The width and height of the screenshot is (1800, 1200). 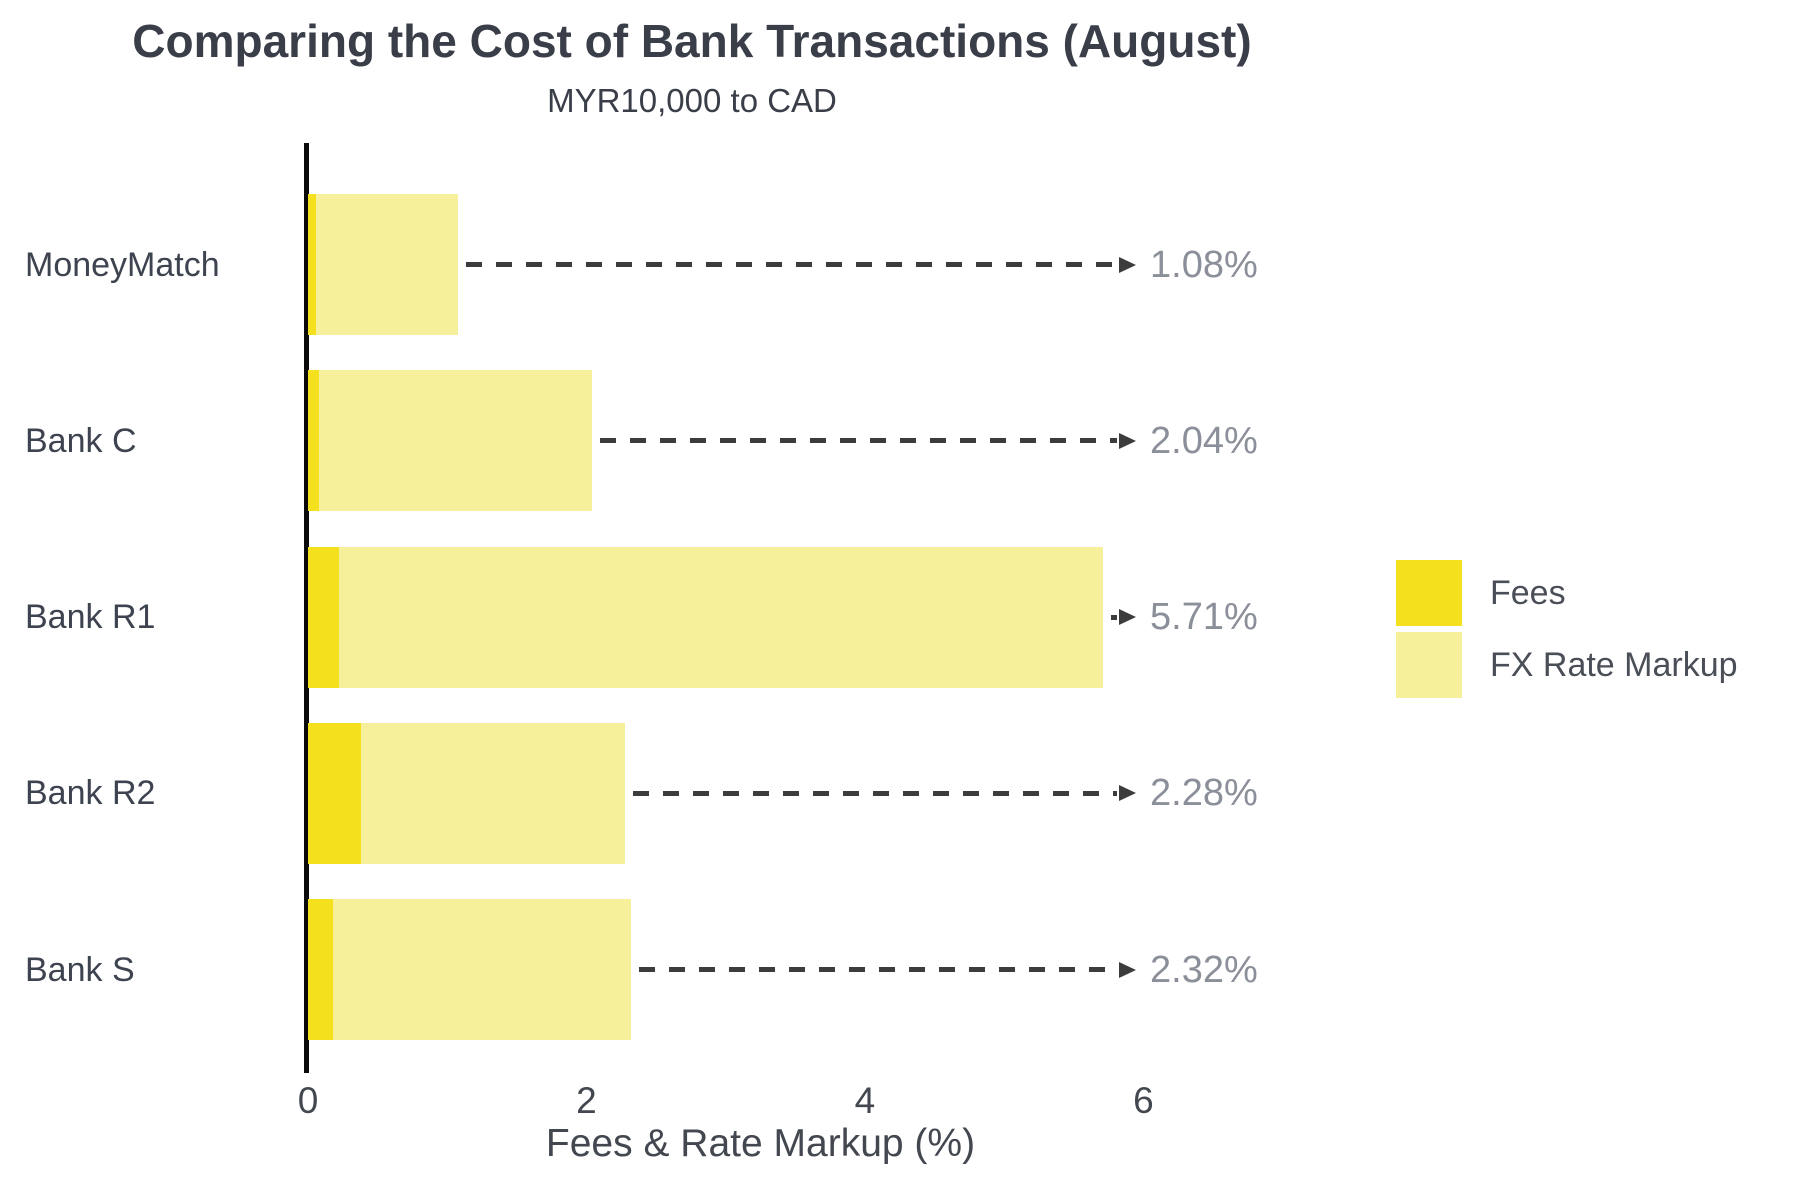 What do you see at coordinates (1204, 440) in the screenshot?
I see `total-value-label: 2.04%` at bounding box center [1204, 440].